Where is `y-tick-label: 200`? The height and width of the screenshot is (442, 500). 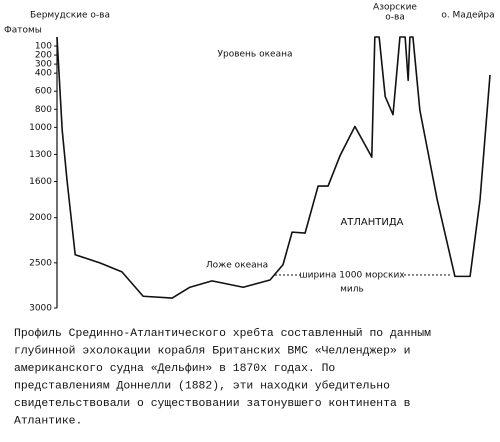
y-tick-label: 200 is located at coordinates (43, 56).